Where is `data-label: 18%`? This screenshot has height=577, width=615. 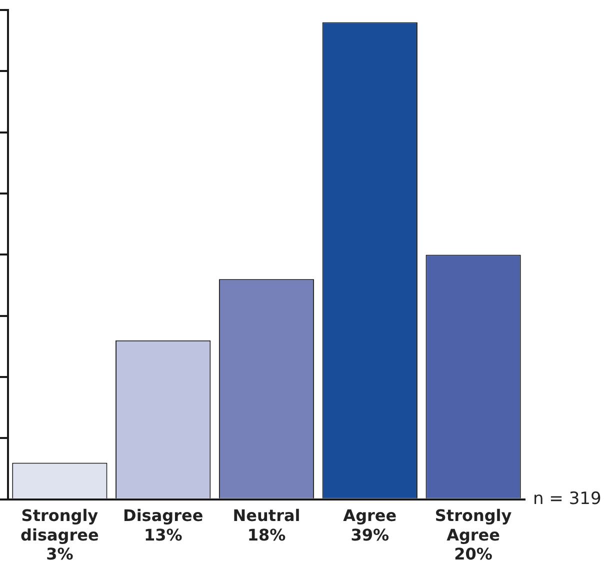
data-label: 18% is located at coordinates (266, 534).